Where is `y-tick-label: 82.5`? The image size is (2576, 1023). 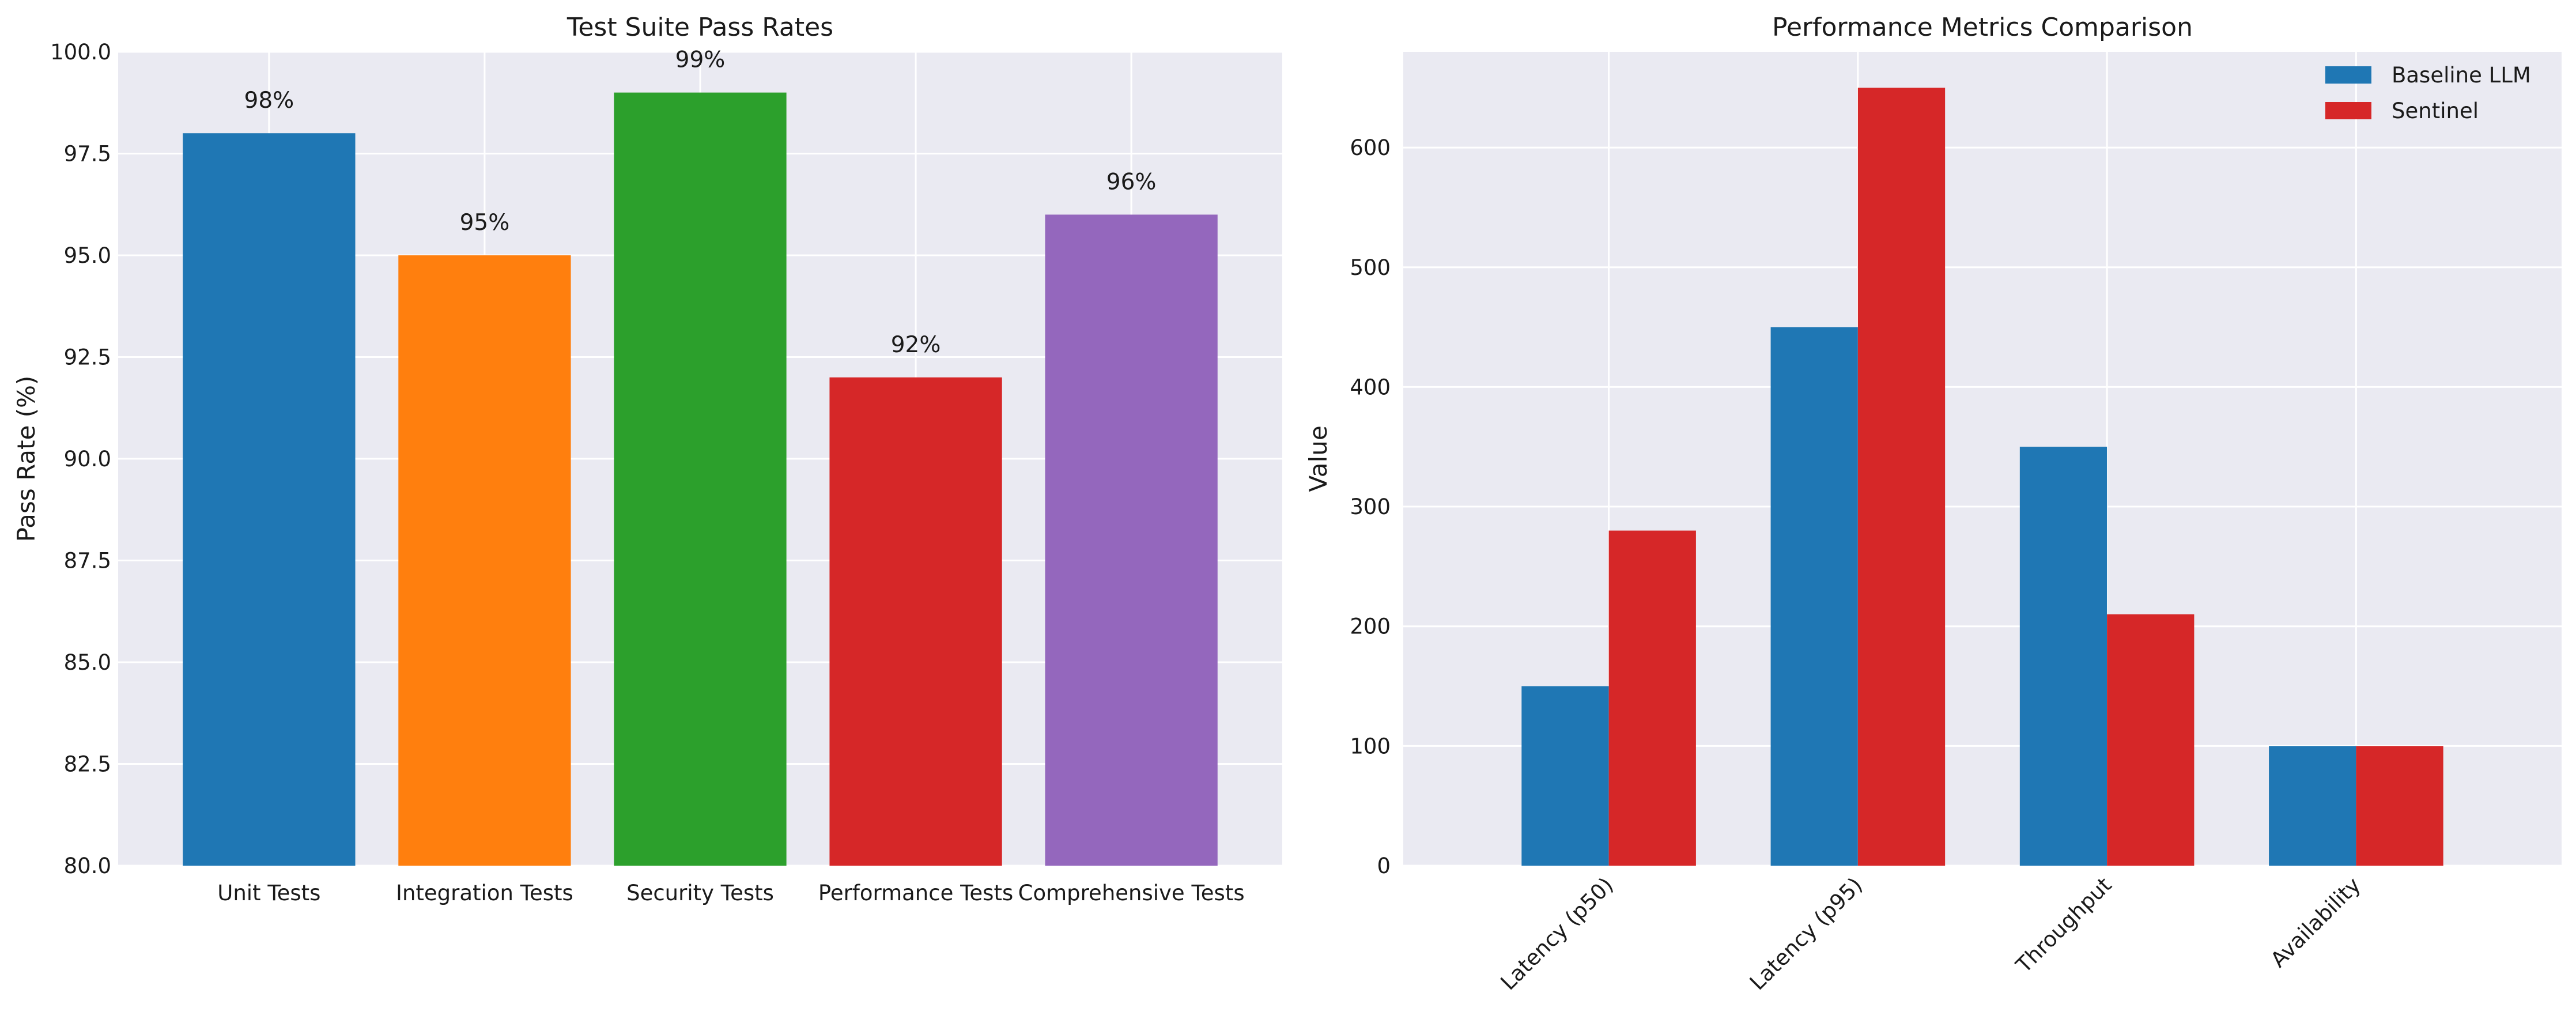
y-tick-label: 82.5 is located at coordinates (87, 765).